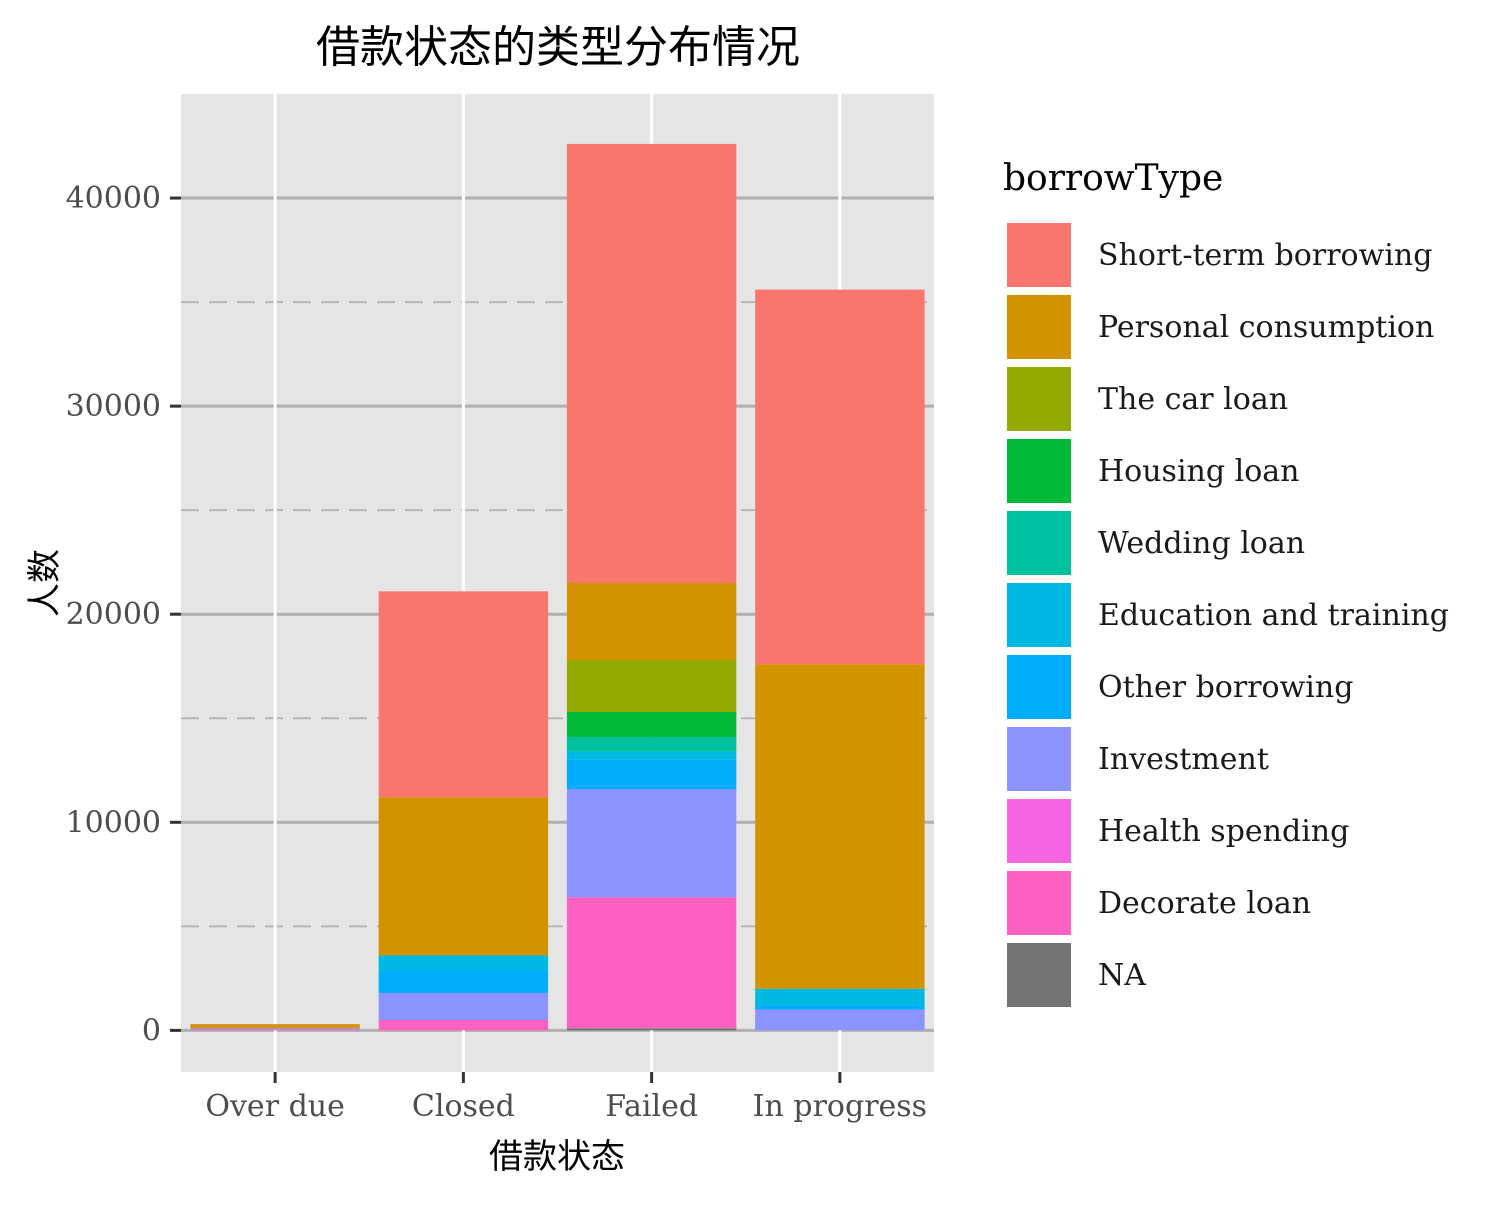  I want to click on legend-label: Short-term borrowing, so click(1265, 255).